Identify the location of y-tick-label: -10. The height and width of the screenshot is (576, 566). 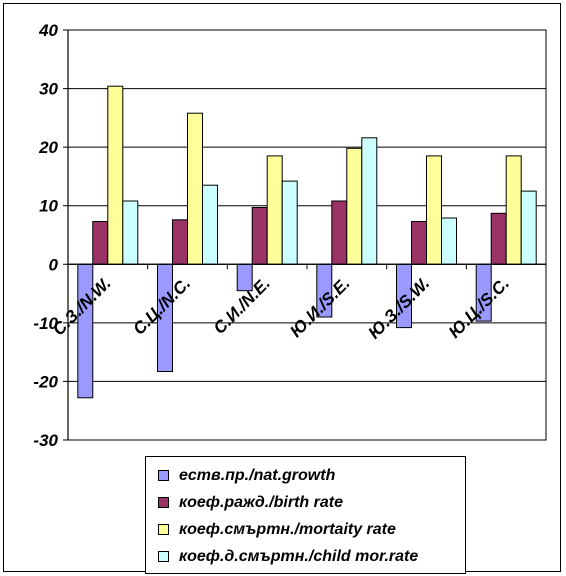
(45, 323).